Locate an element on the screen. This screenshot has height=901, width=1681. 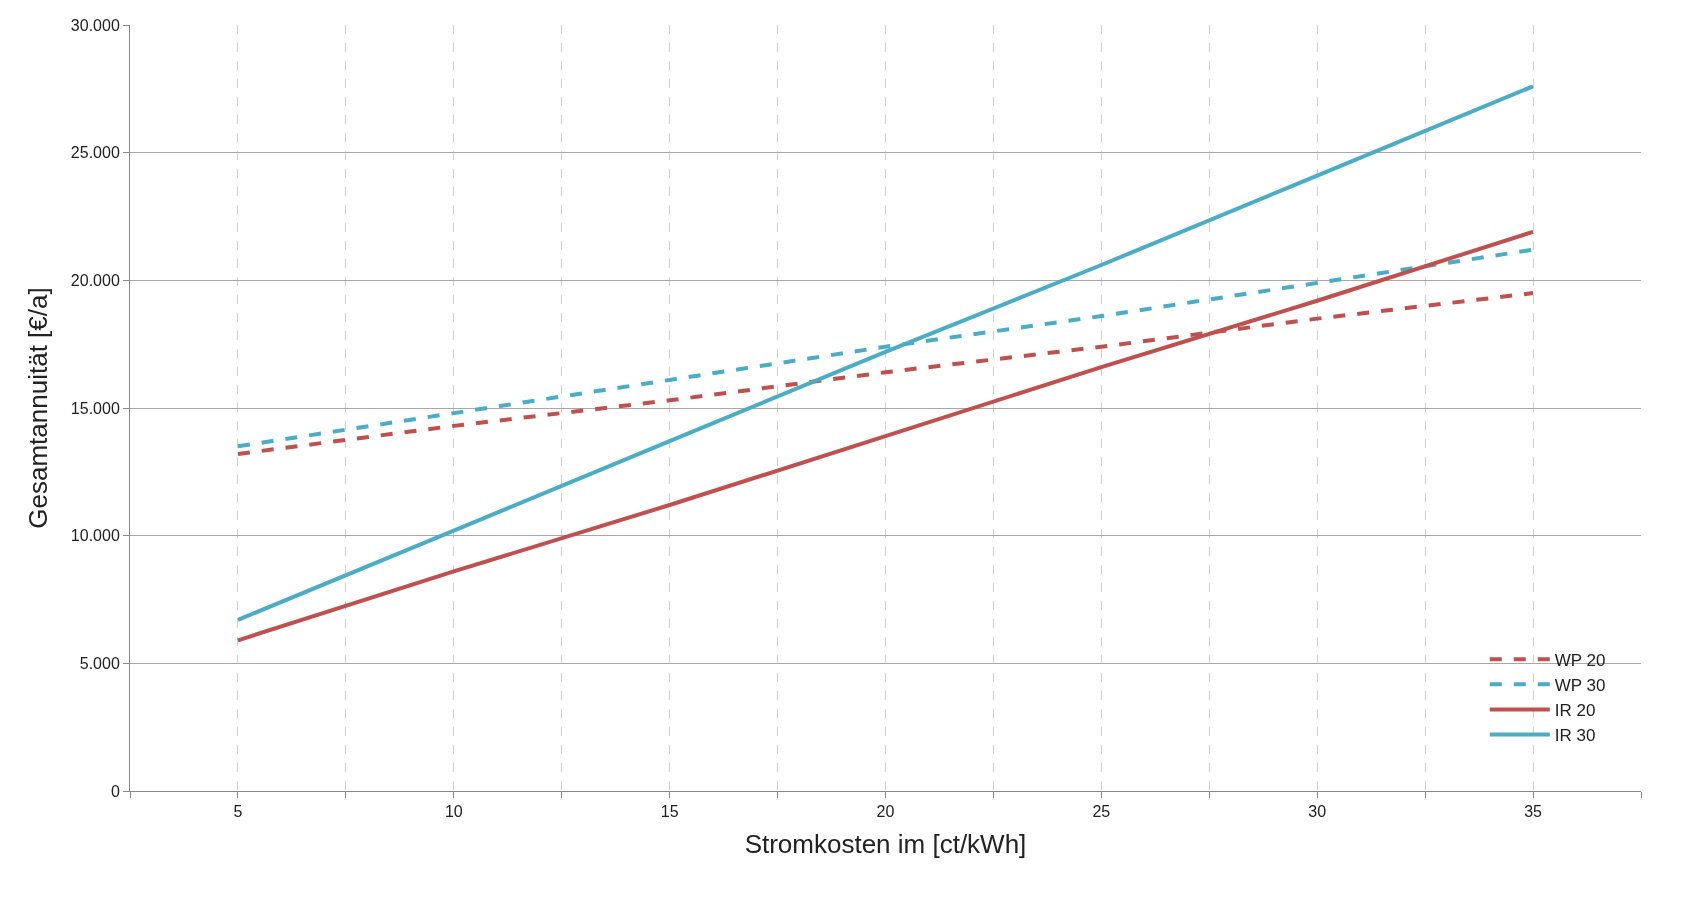
legend-label: WP 20 is located at coordinates (1580, 660).